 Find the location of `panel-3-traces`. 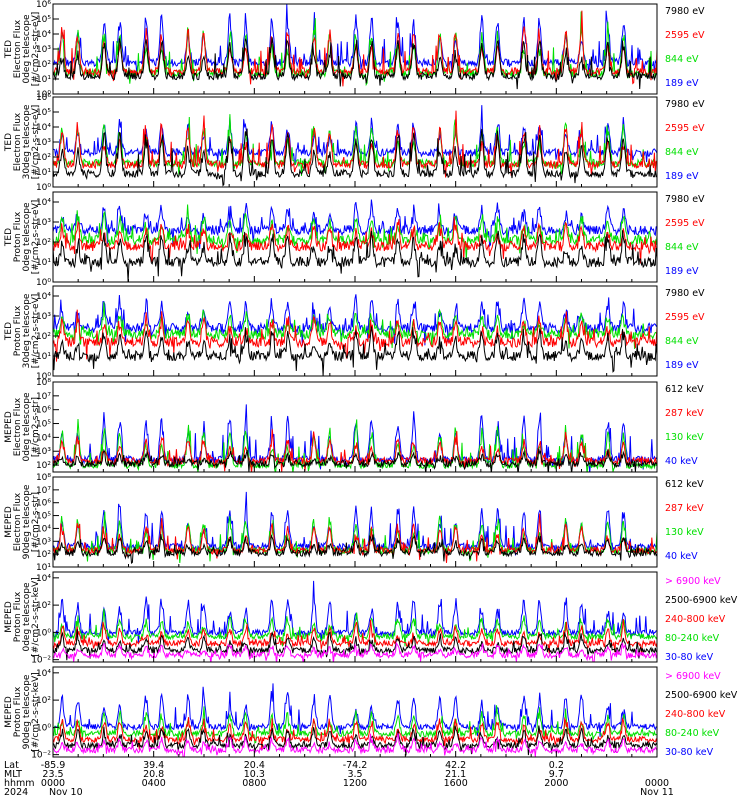

panel-3-traces is located at coordinates (355, 240).